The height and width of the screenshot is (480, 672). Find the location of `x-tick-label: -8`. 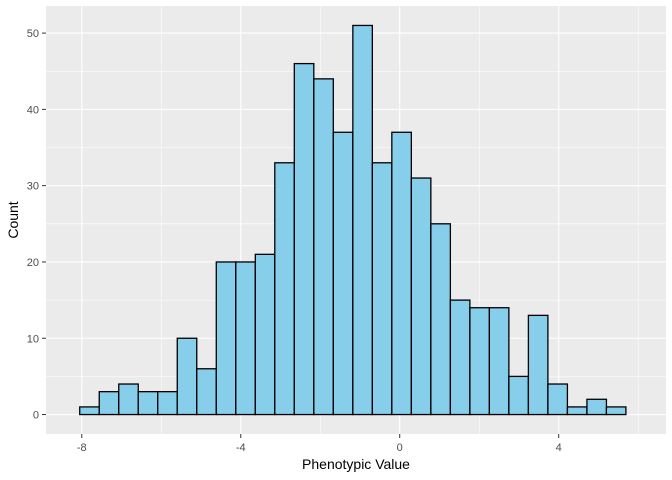

x-tick-label: -8 is located at coordinates (82, 448).